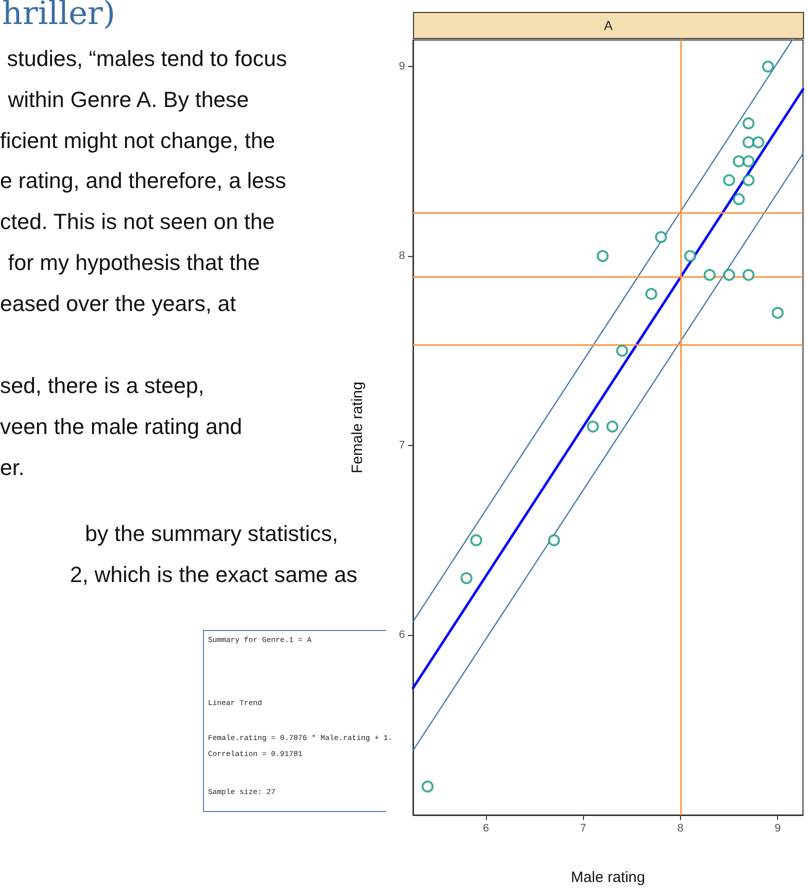  I want to click on text: sed, there is a steep,, so click(102, 386).